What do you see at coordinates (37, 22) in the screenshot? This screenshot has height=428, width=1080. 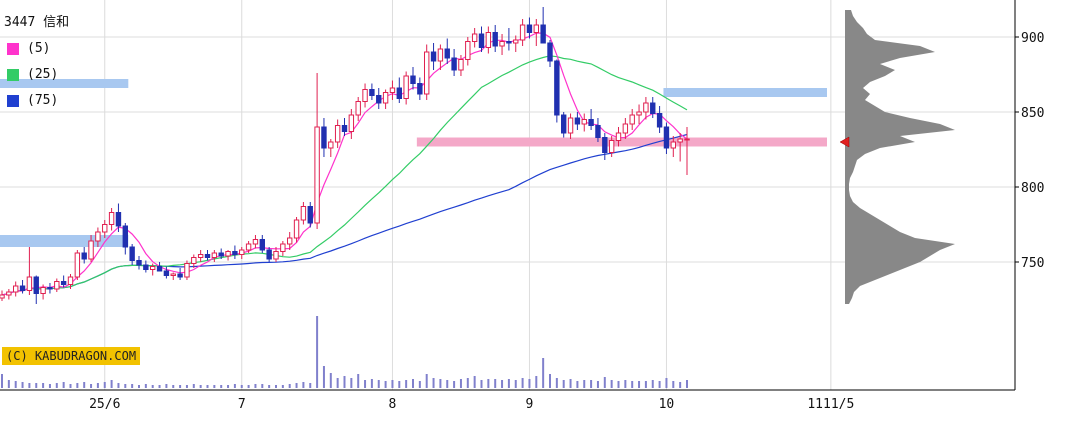 I see `chart-title: 3447 信和` at bounding box center [37, 22].